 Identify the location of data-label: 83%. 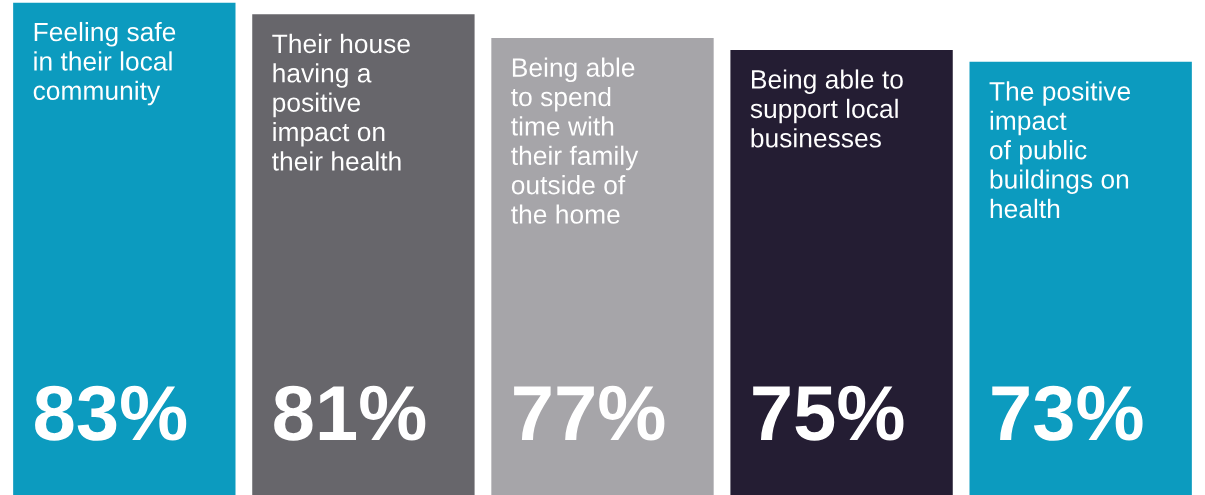
(111, 413).